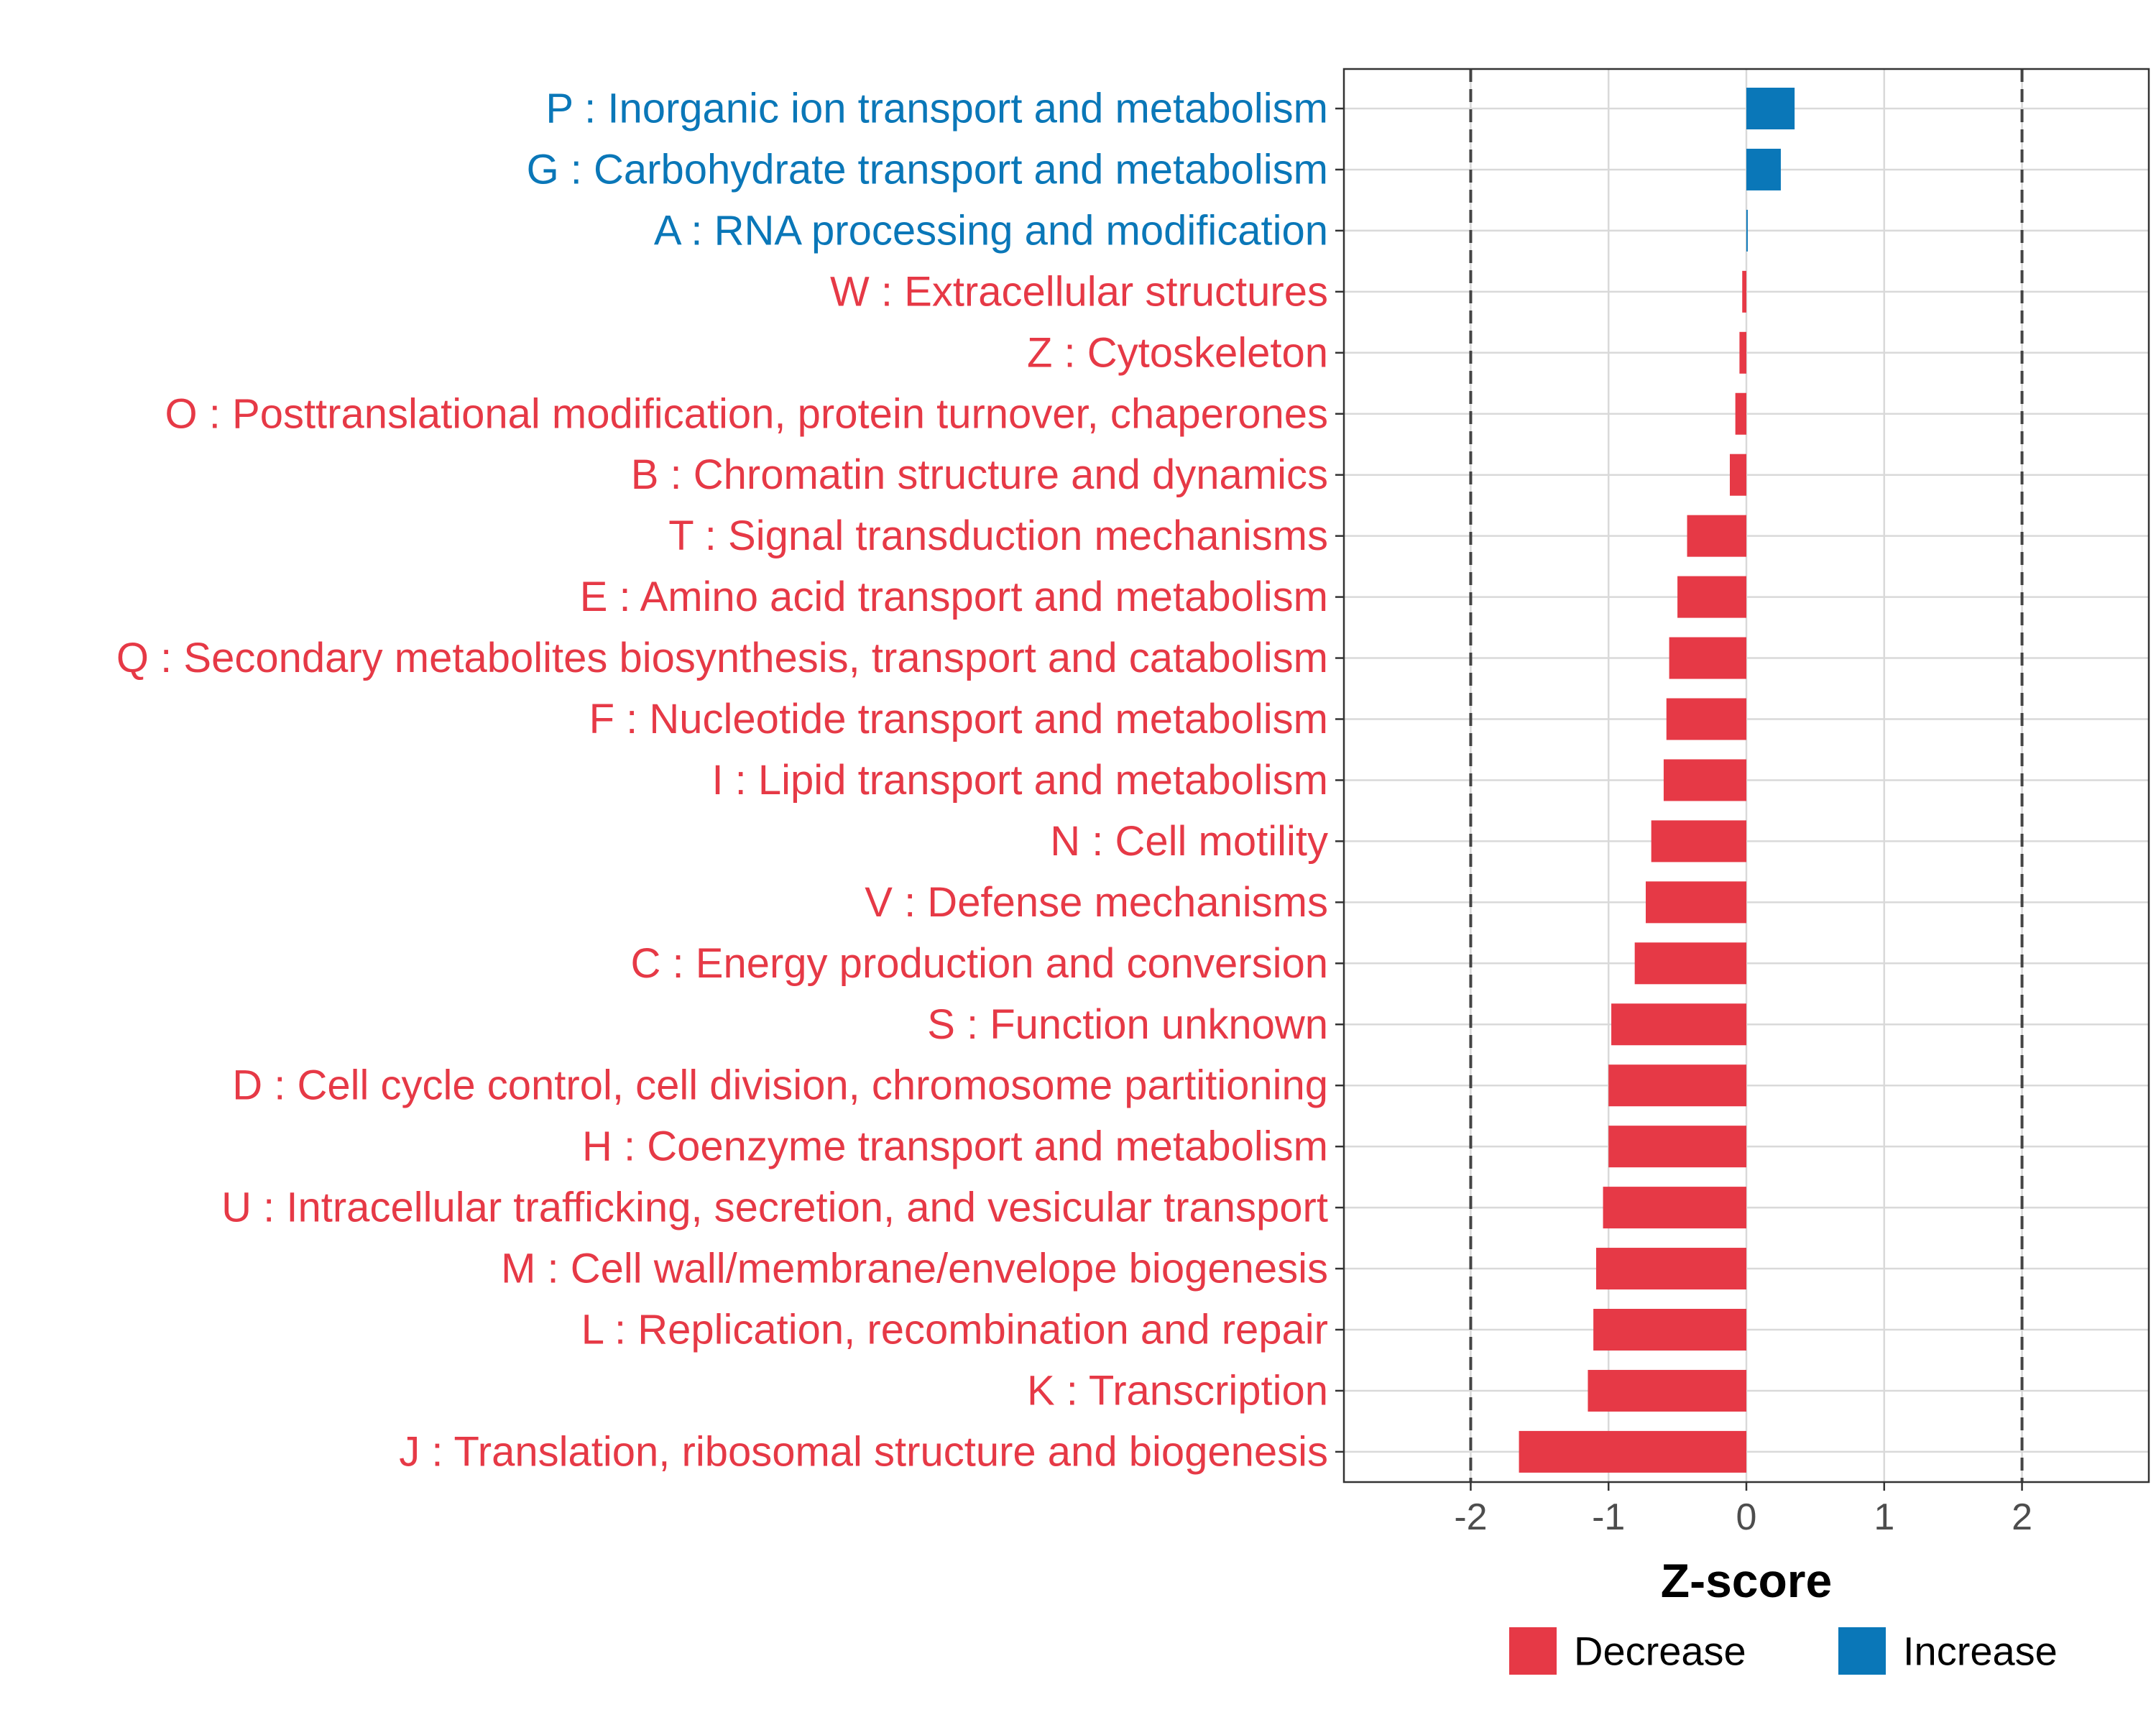 The image size is (2156, 1725). I want to click on category-label-15: S : Function unknown, so click(1127, 1024).